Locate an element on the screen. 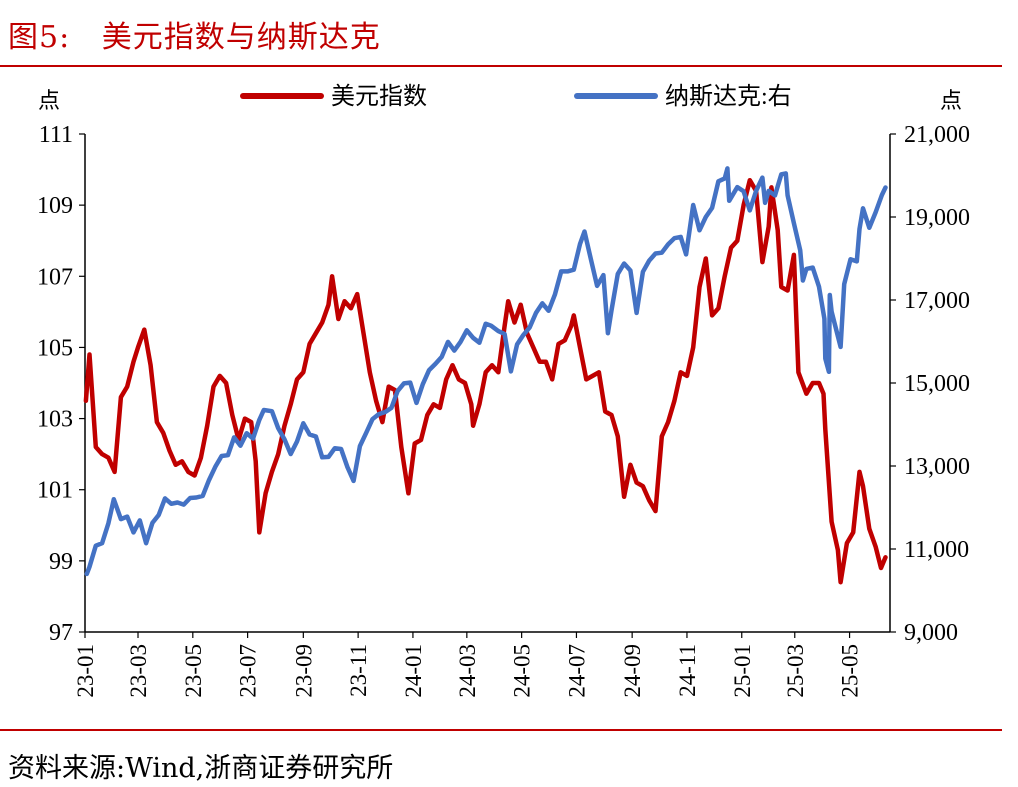  left-tick-label: 101 is located at coordinates (55, 491).